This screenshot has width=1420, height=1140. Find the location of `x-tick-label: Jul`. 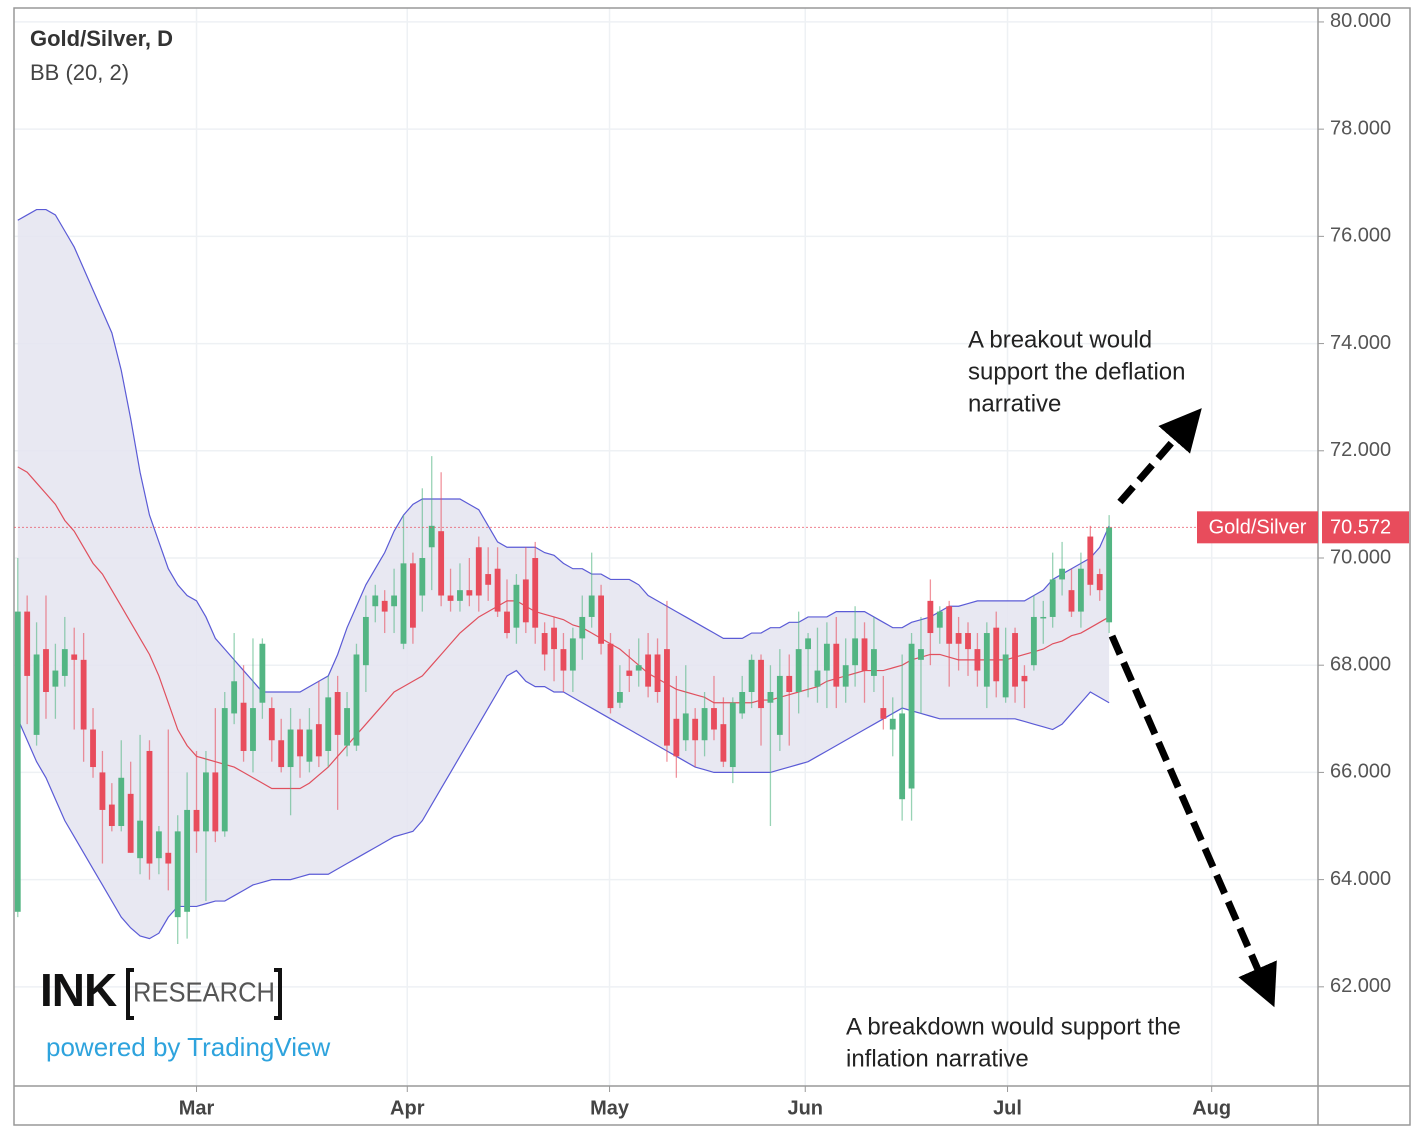

x-tick-label: Jul is located at coordinates (1007, 1108).